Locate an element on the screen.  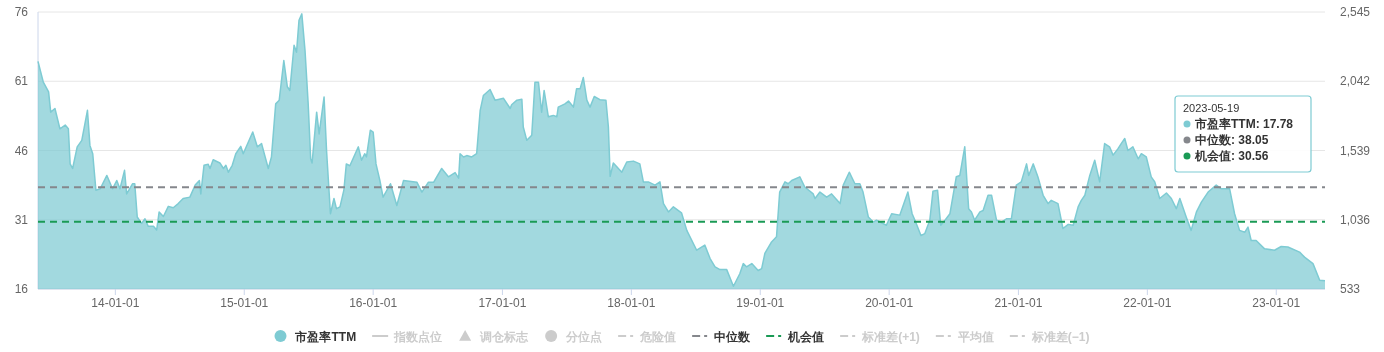
x-tick-label: 17-01-01 is located at coordinates (502, 303).